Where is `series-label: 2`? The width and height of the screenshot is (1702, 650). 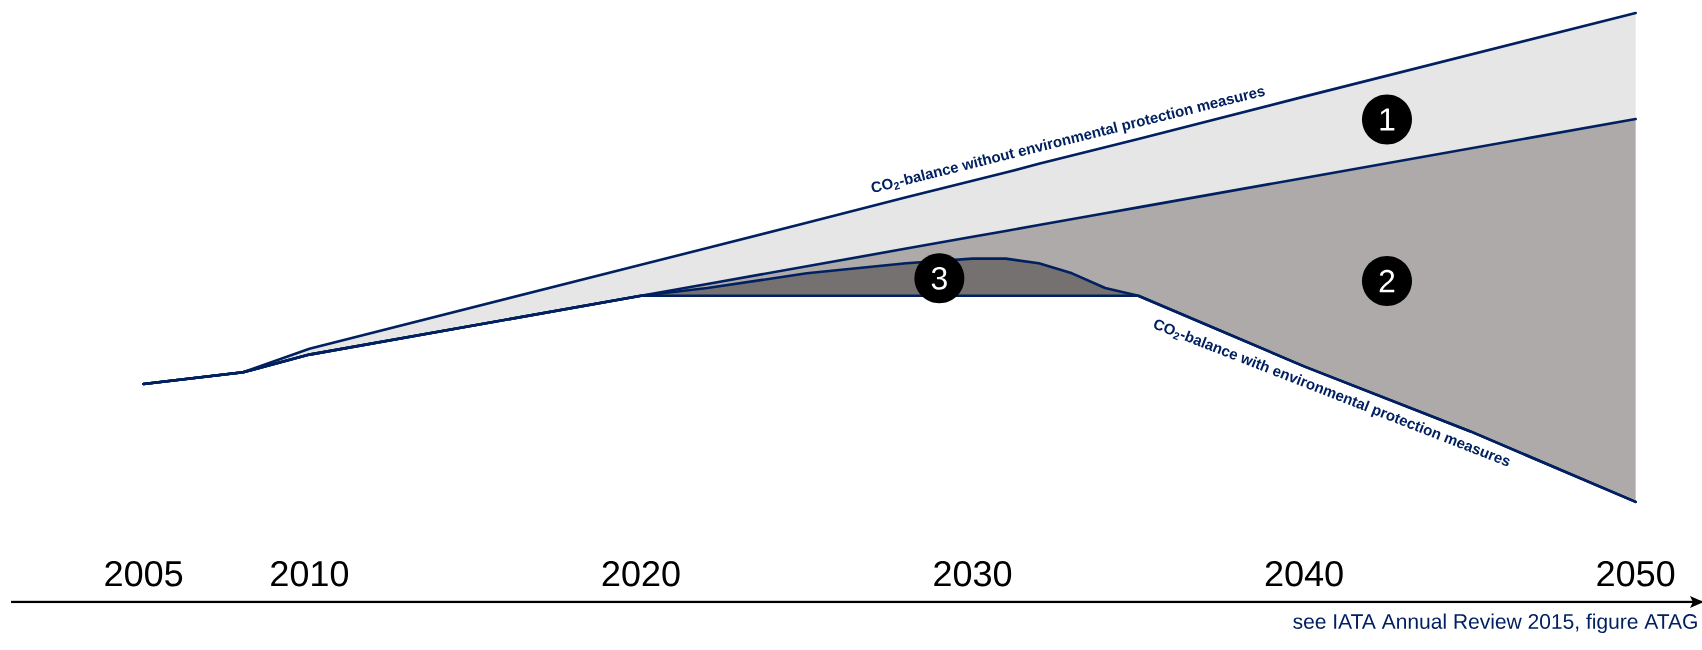 series-label: 2 is located at coordinates (1387, 281).